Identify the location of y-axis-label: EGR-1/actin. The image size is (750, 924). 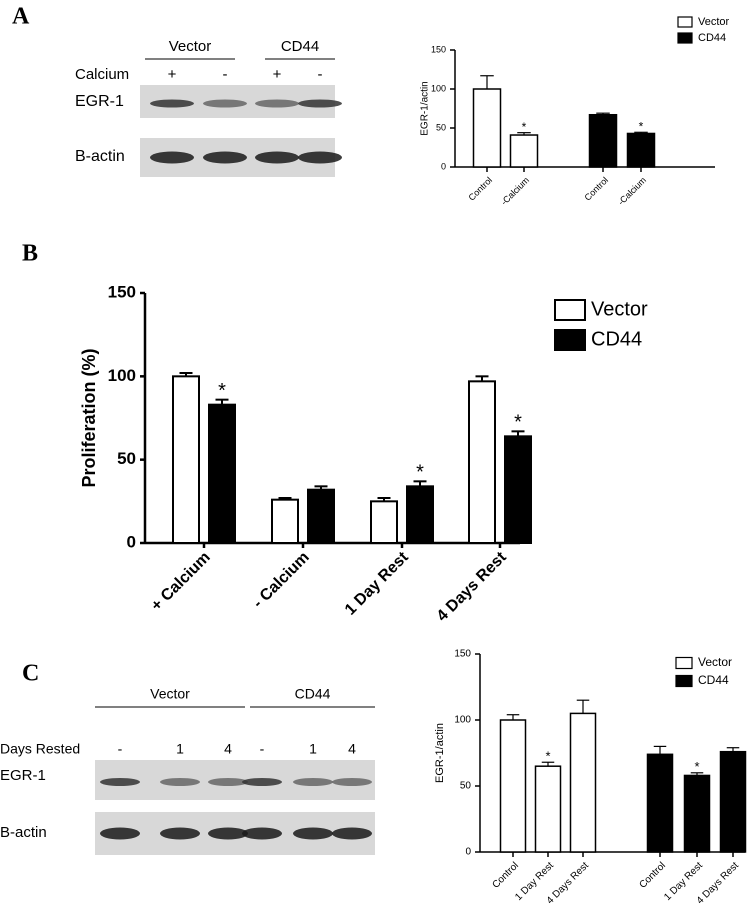
(425, 108).